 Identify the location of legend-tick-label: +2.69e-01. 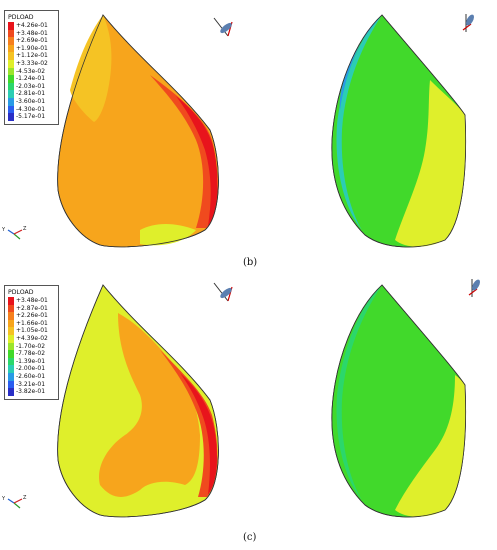
(32, 41).